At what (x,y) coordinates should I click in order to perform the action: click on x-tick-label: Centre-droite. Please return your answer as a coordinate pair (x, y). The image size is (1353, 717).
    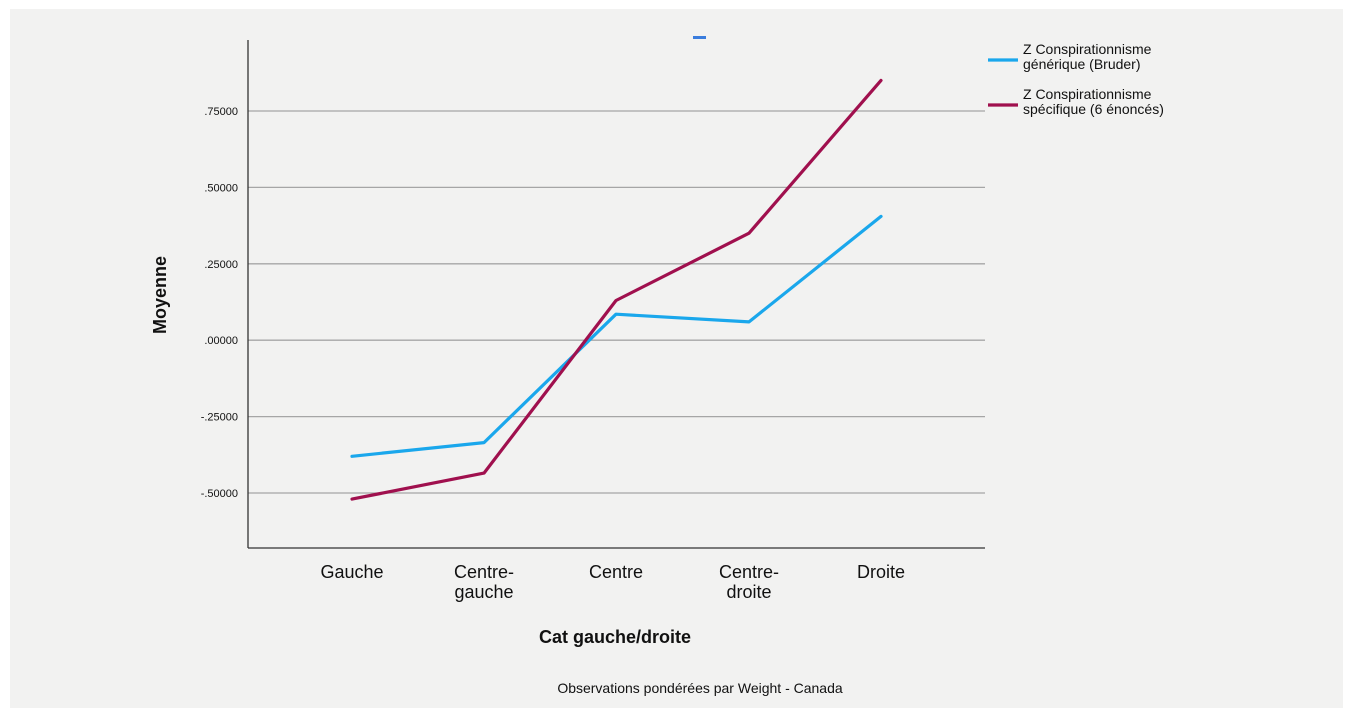
    Looking at the image, I should click on (749, 582).